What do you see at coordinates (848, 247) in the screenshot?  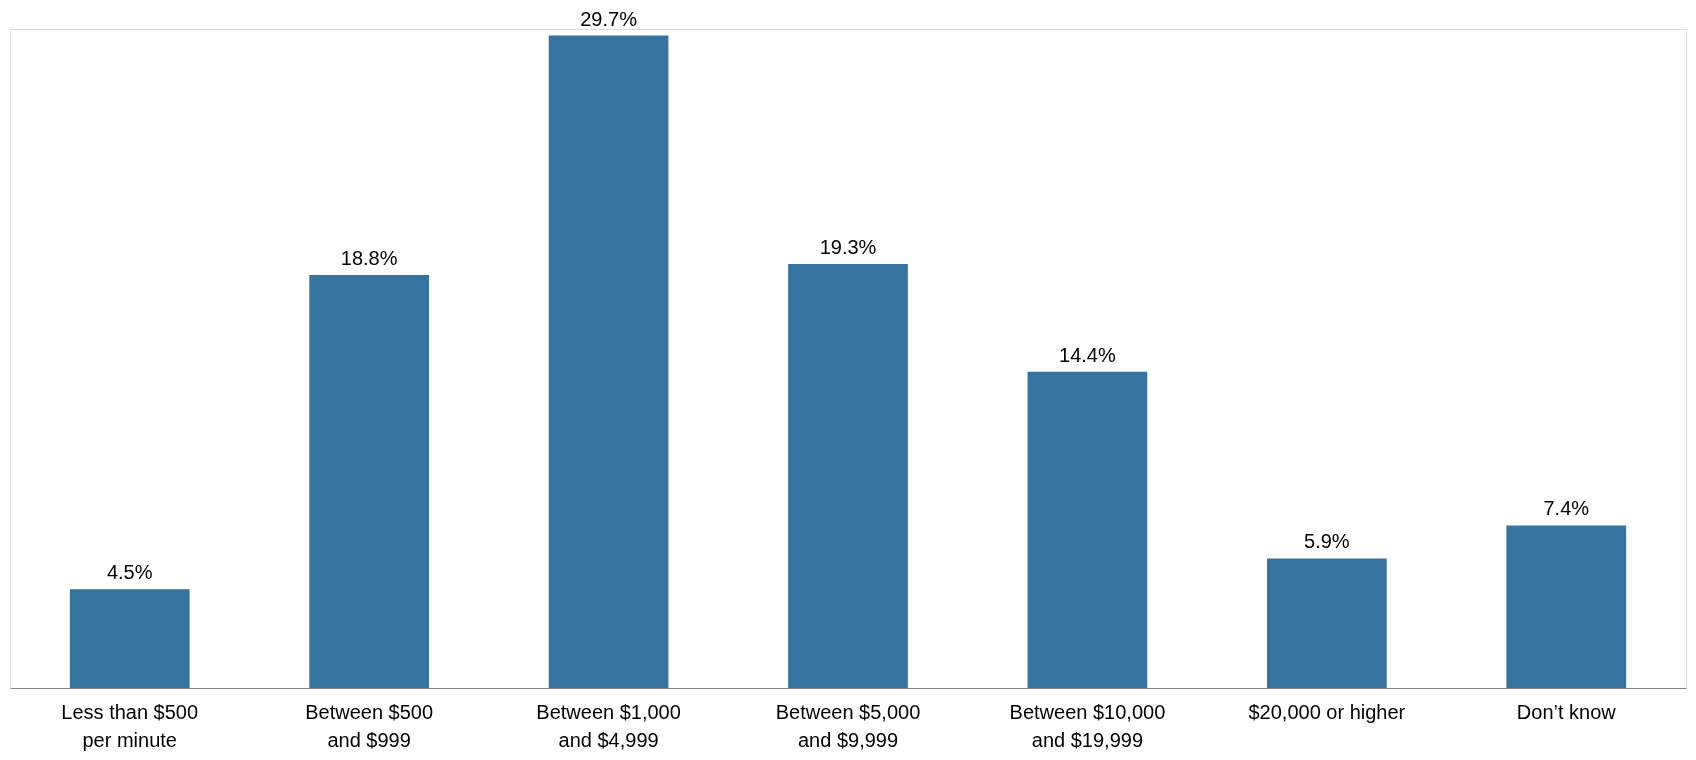 I see `data-label: 19.3%` at bounding box center [848, 247].